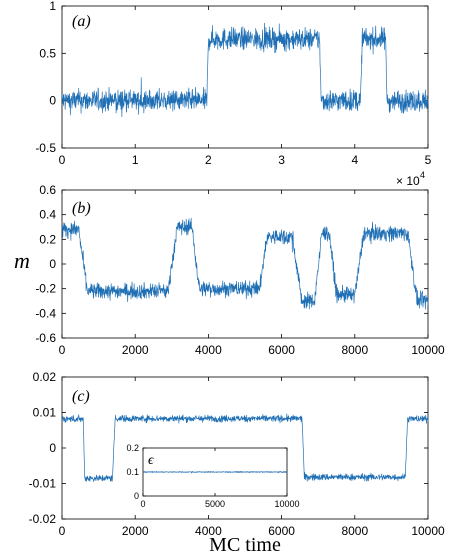 The height and width of the screenshot is (555, 474). What do you see at coordinates (81, 208) in the screenshot?
I see `panel-b-label: (b)` at bounding box center [81, 208].